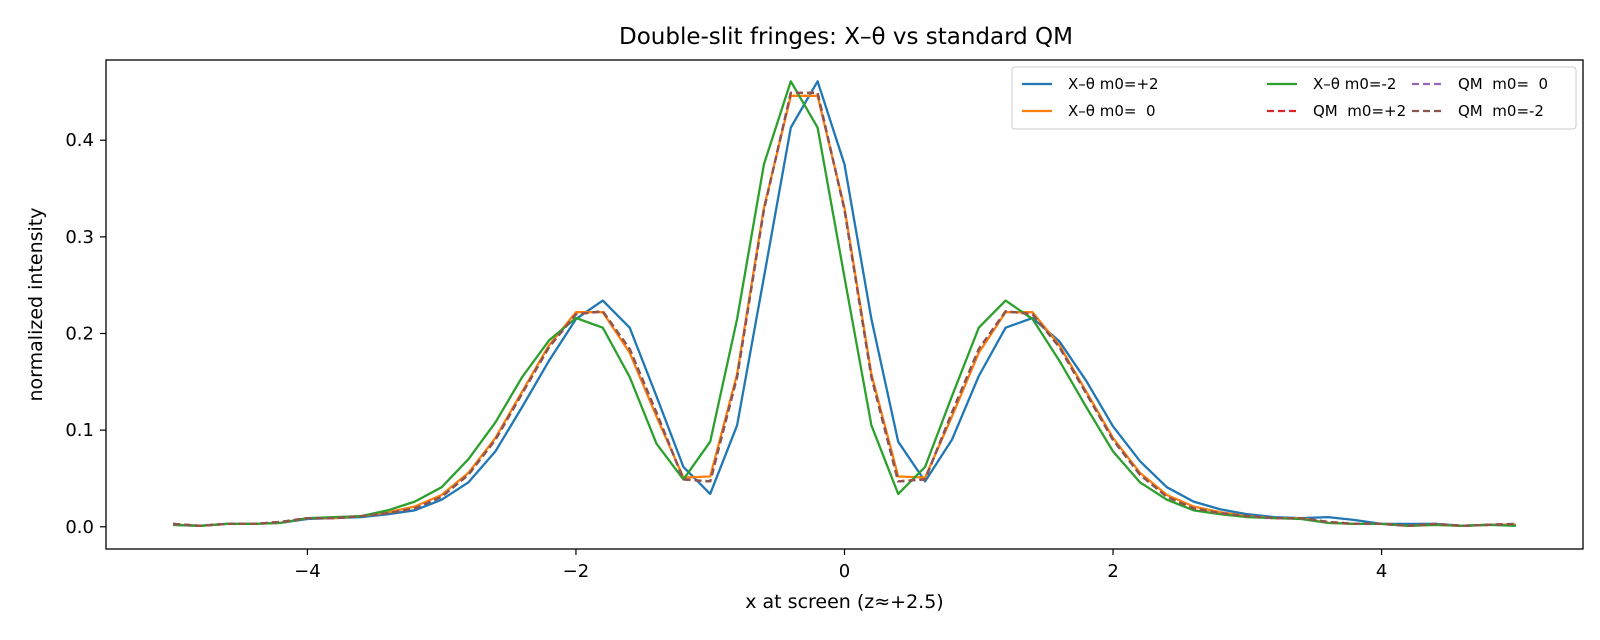  Describe the element at coordinates (79, 430) in the screenshot. I see `y-tick-label: 0.1` at that location.